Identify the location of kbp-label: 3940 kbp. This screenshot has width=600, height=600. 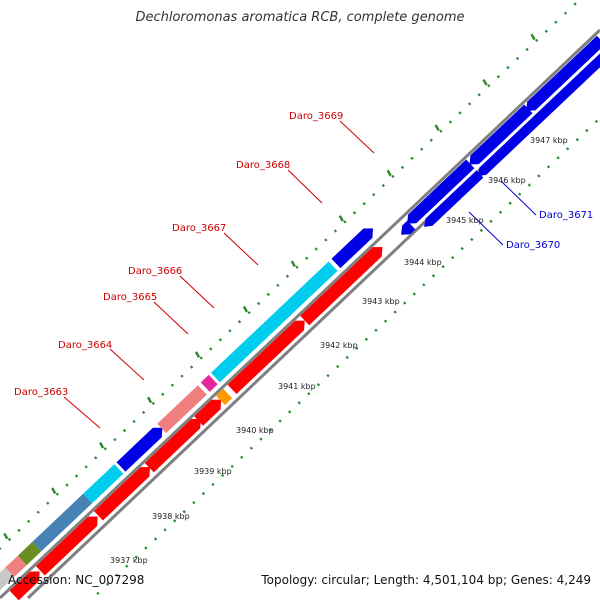
(255, 430).